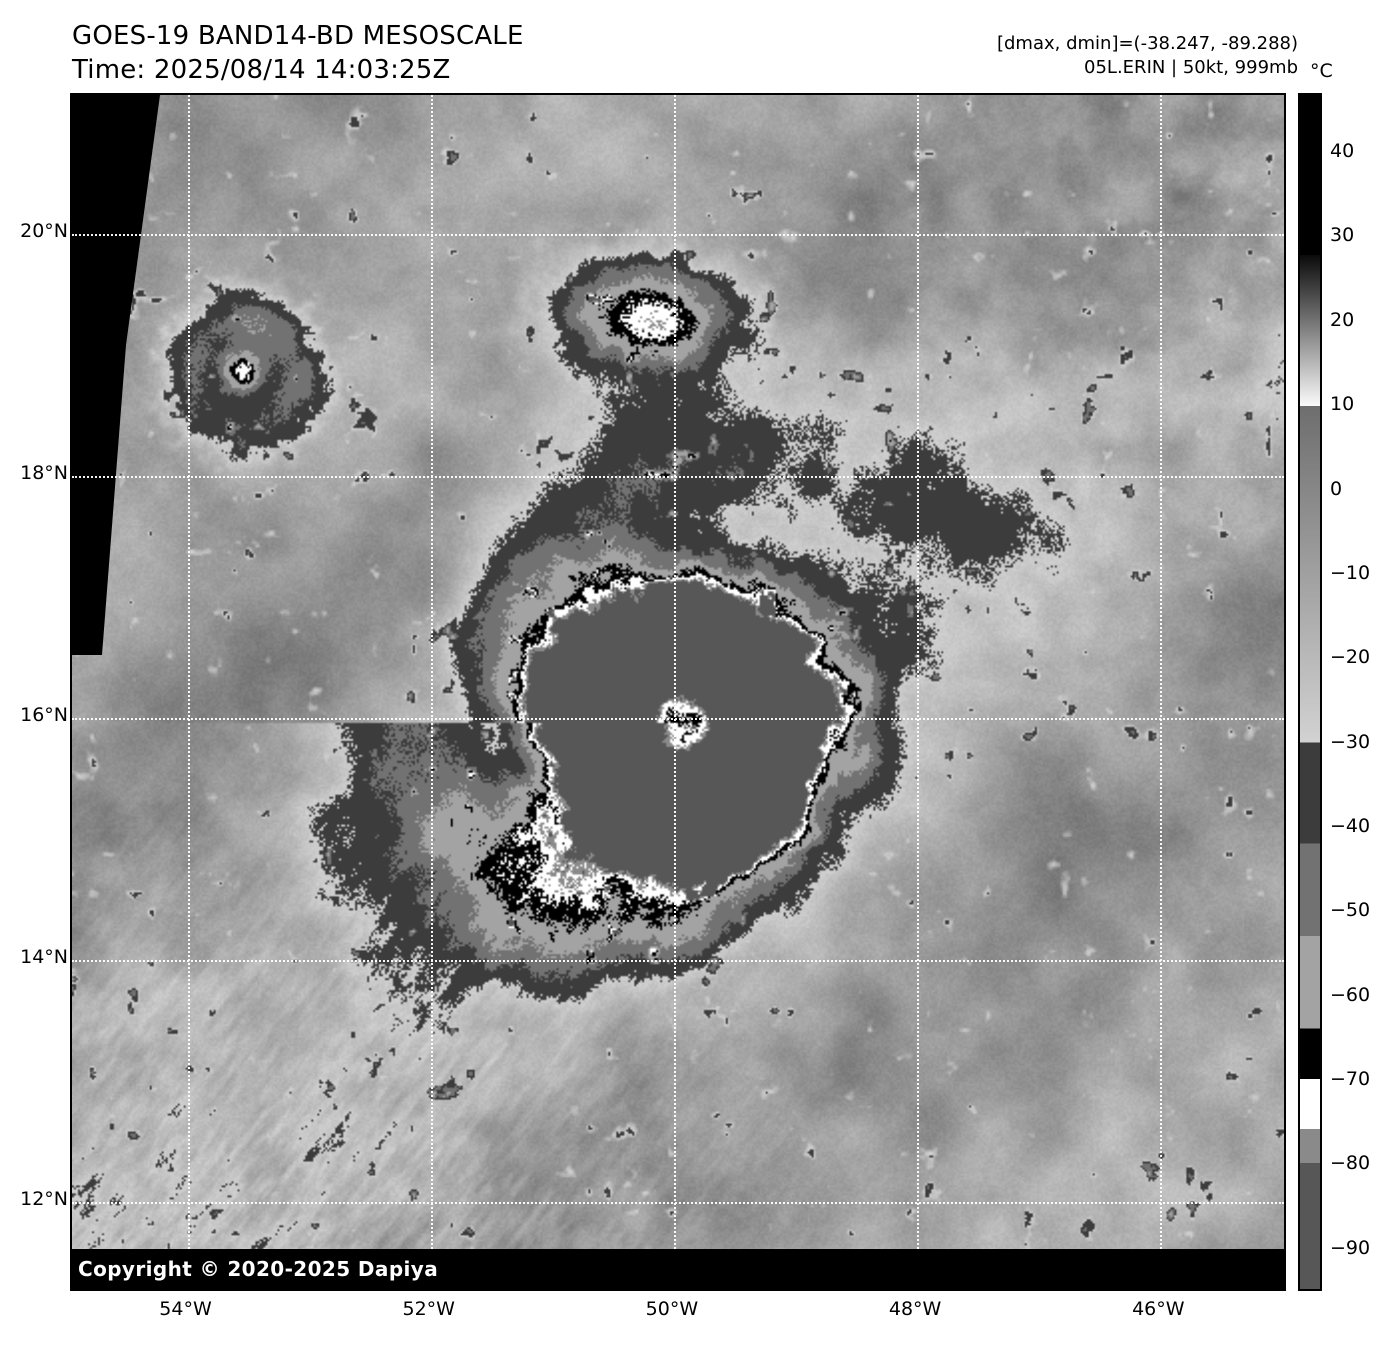 The height and width of the screenshot is (1359, 1390). I want to click on page-title: GOES-19 BAND14-BD MESOSCALE, so click(298, 36).